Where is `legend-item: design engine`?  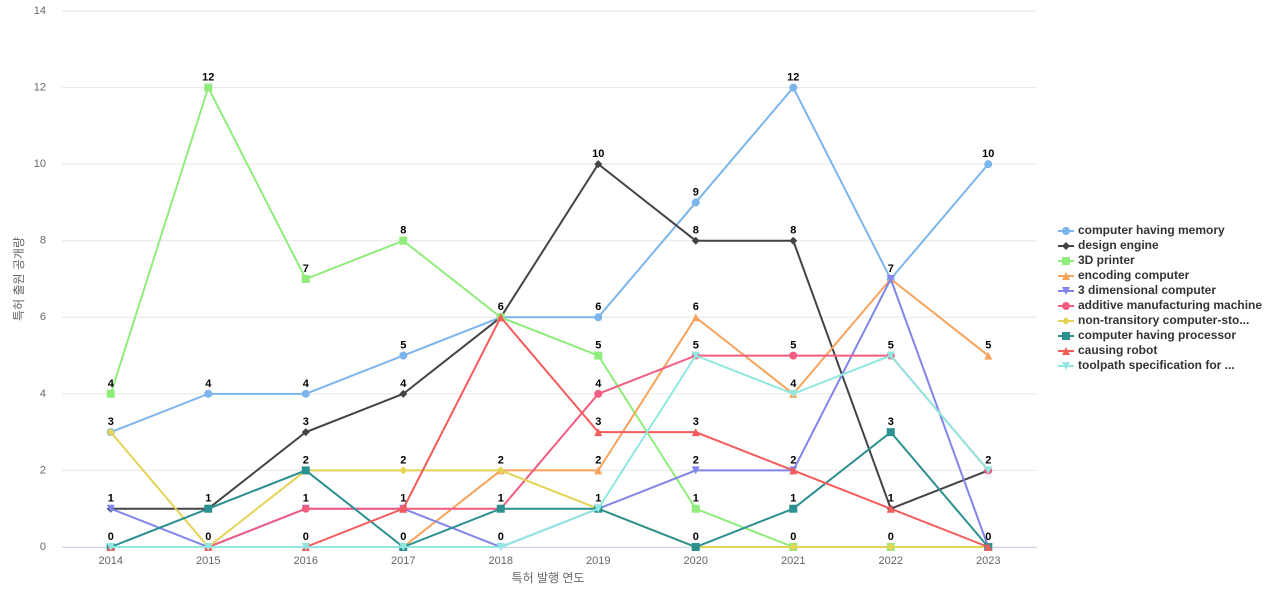
legend-item: design engine is located at coordinates (1108, 245).